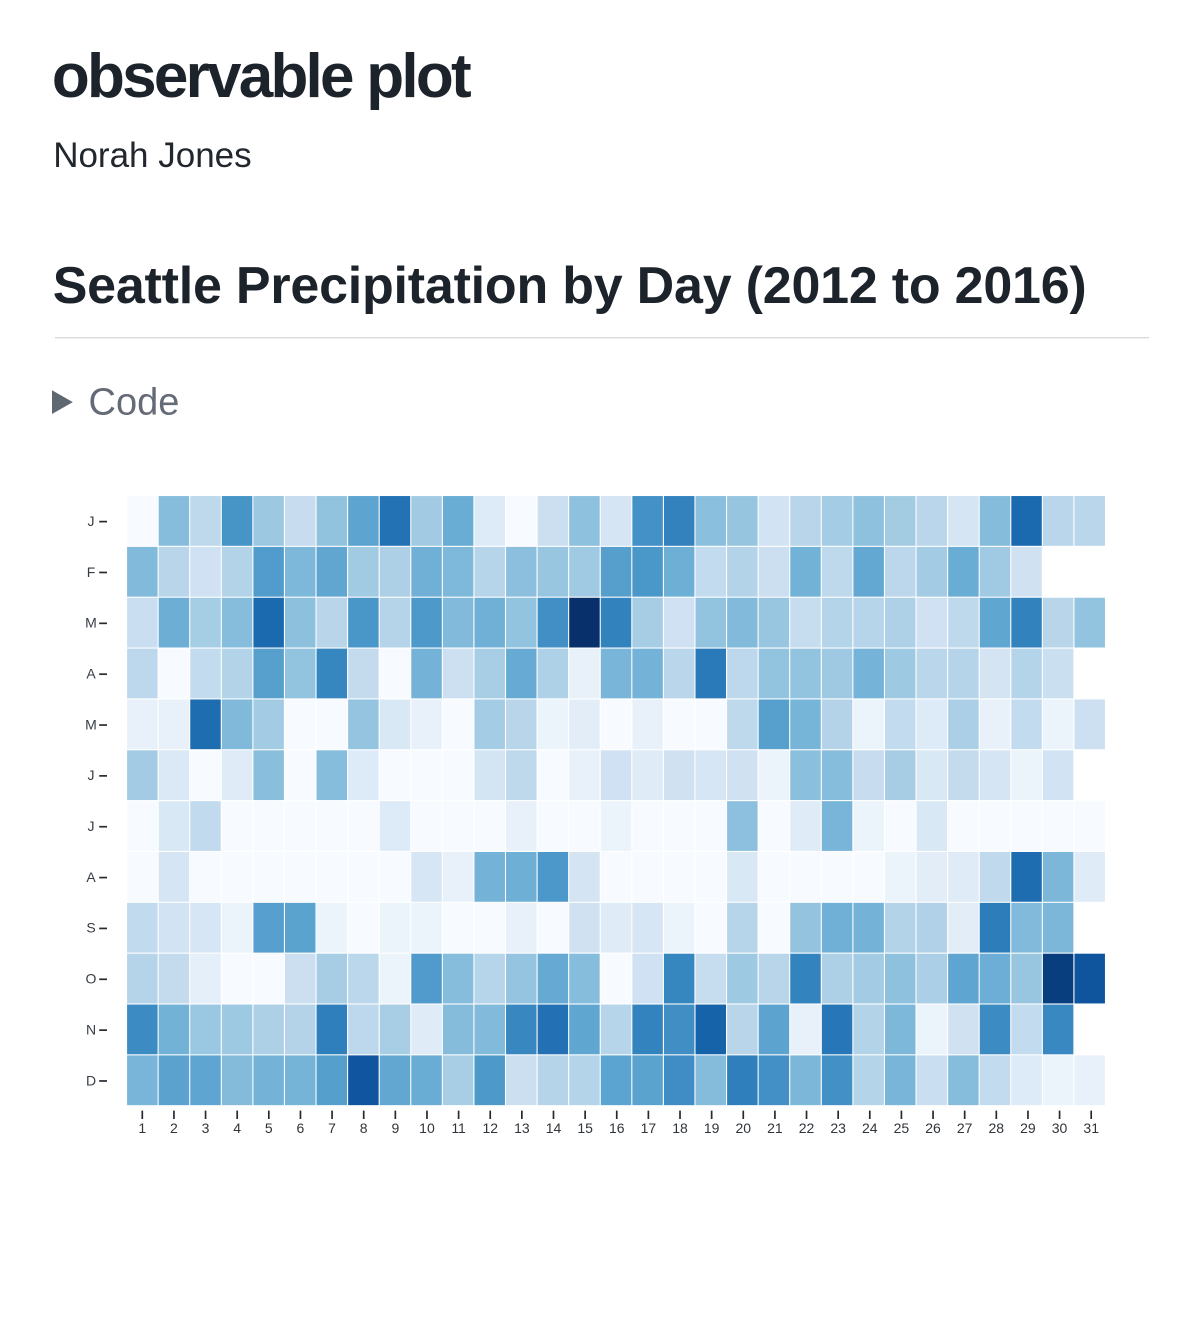  Describe the element at coordinates (1060, 1128) in the screenshot. I see `svg-text: 30` at that location.